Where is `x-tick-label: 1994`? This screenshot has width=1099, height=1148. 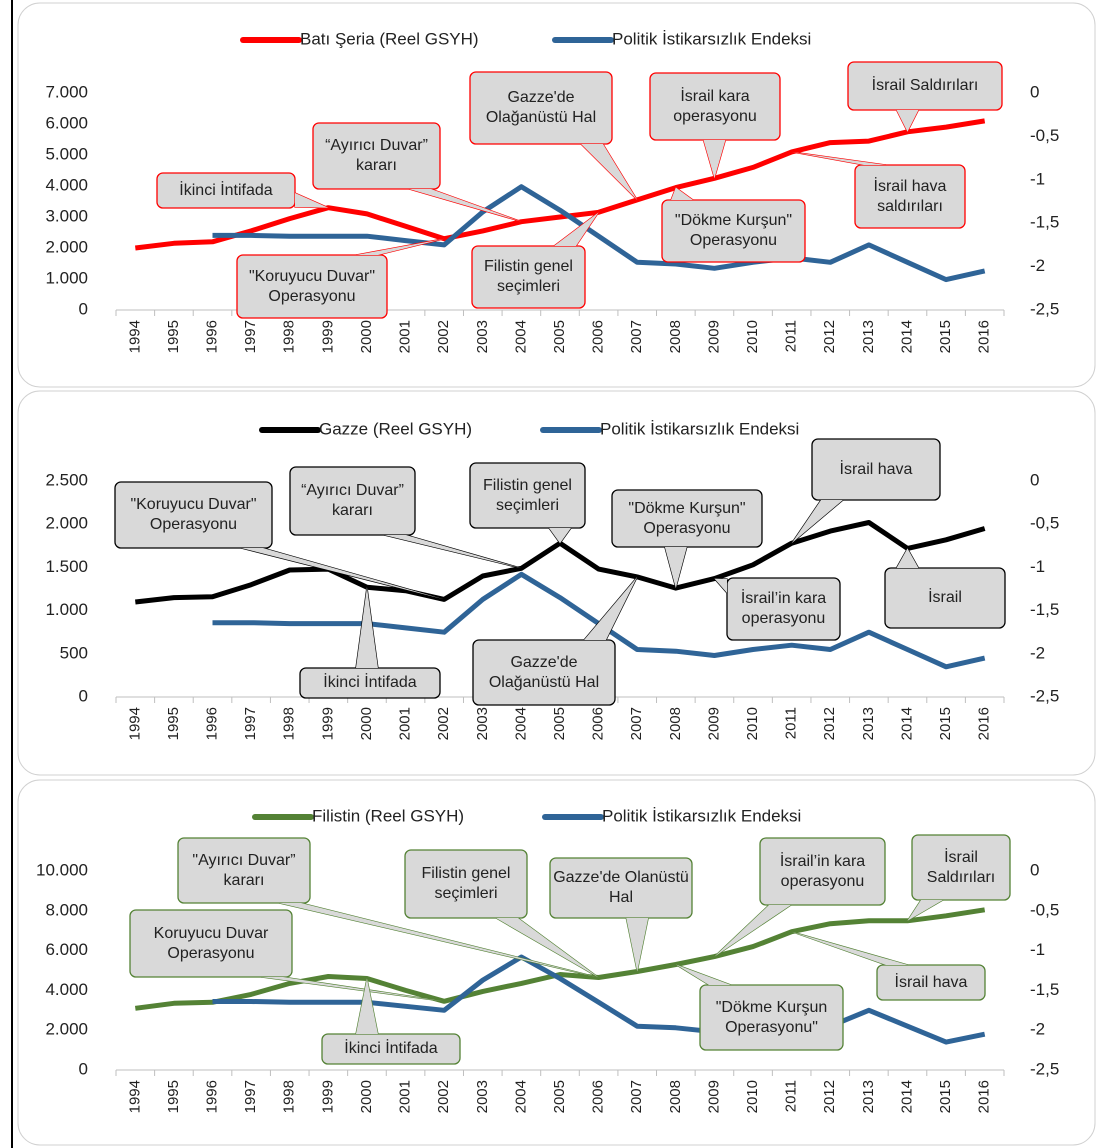
x-tick-label: 1994 is located at coordinates (134, 1096).